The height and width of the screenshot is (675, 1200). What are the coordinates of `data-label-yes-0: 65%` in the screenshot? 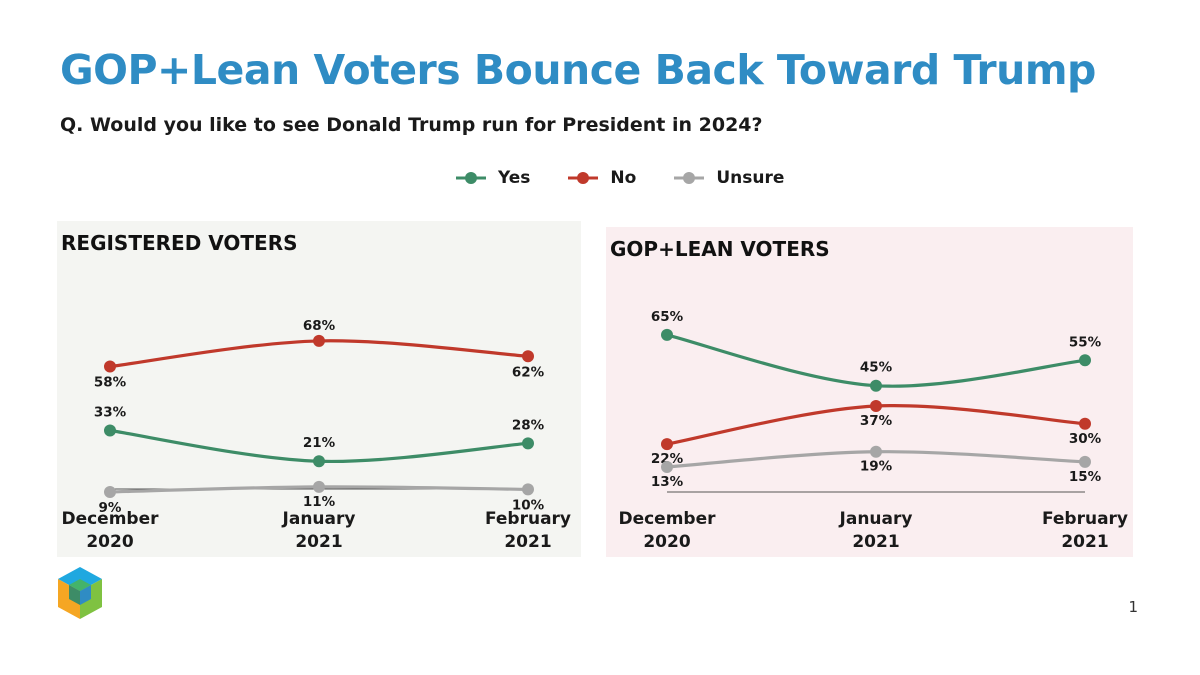 It's located at (667, 317).